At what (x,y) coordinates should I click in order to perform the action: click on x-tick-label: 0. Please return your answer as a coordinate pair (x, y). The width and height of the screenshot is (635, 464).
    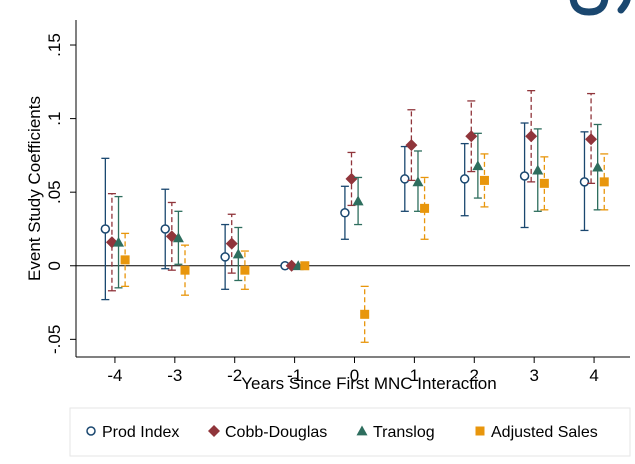
    Looking at the image, I should click on (354, 375).